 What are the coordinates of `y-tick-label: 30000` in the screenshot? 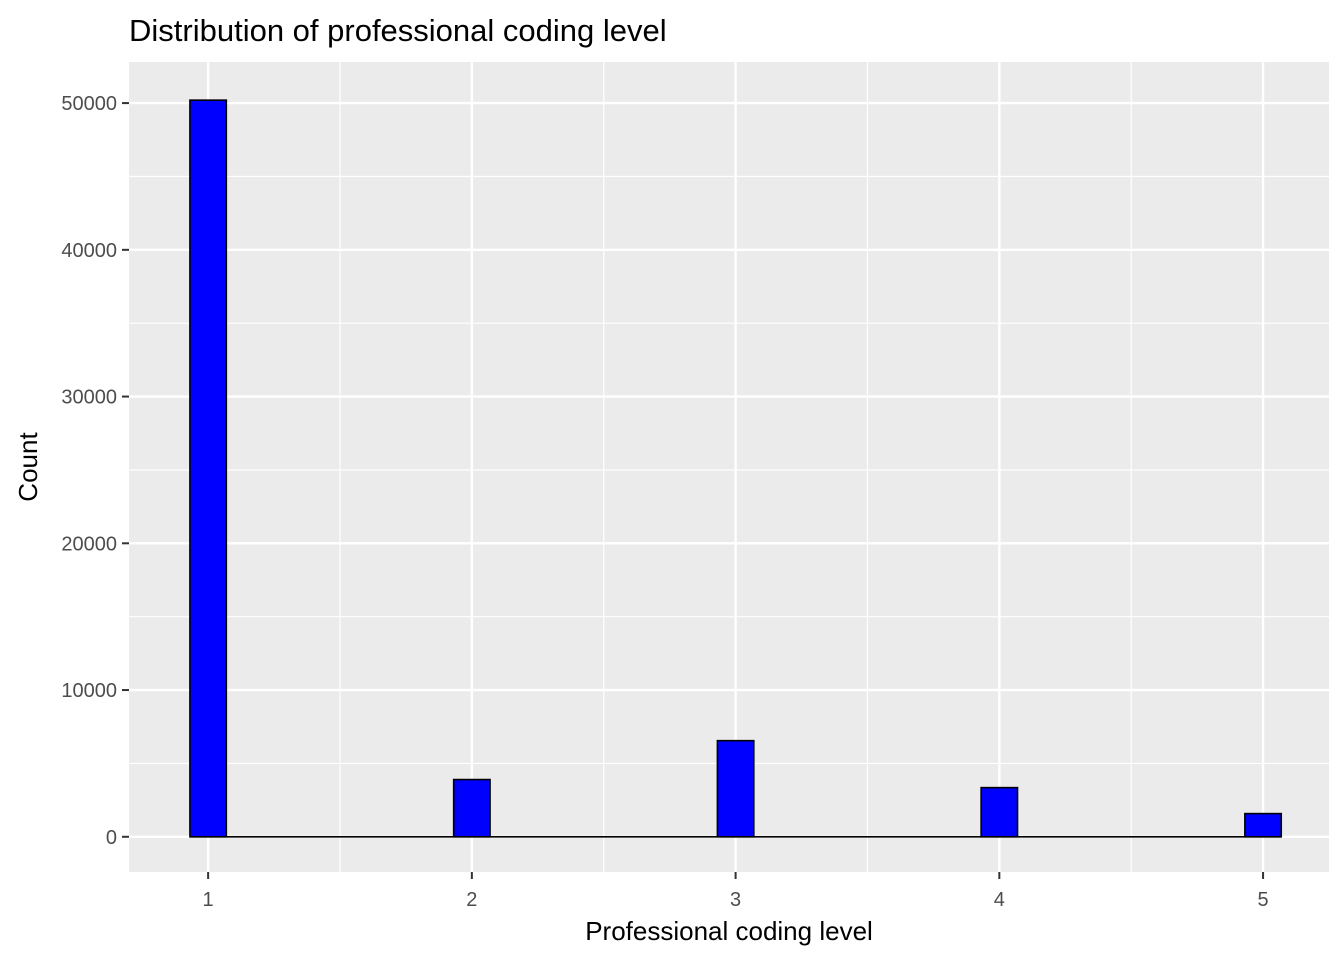 It's located at (89, 398).